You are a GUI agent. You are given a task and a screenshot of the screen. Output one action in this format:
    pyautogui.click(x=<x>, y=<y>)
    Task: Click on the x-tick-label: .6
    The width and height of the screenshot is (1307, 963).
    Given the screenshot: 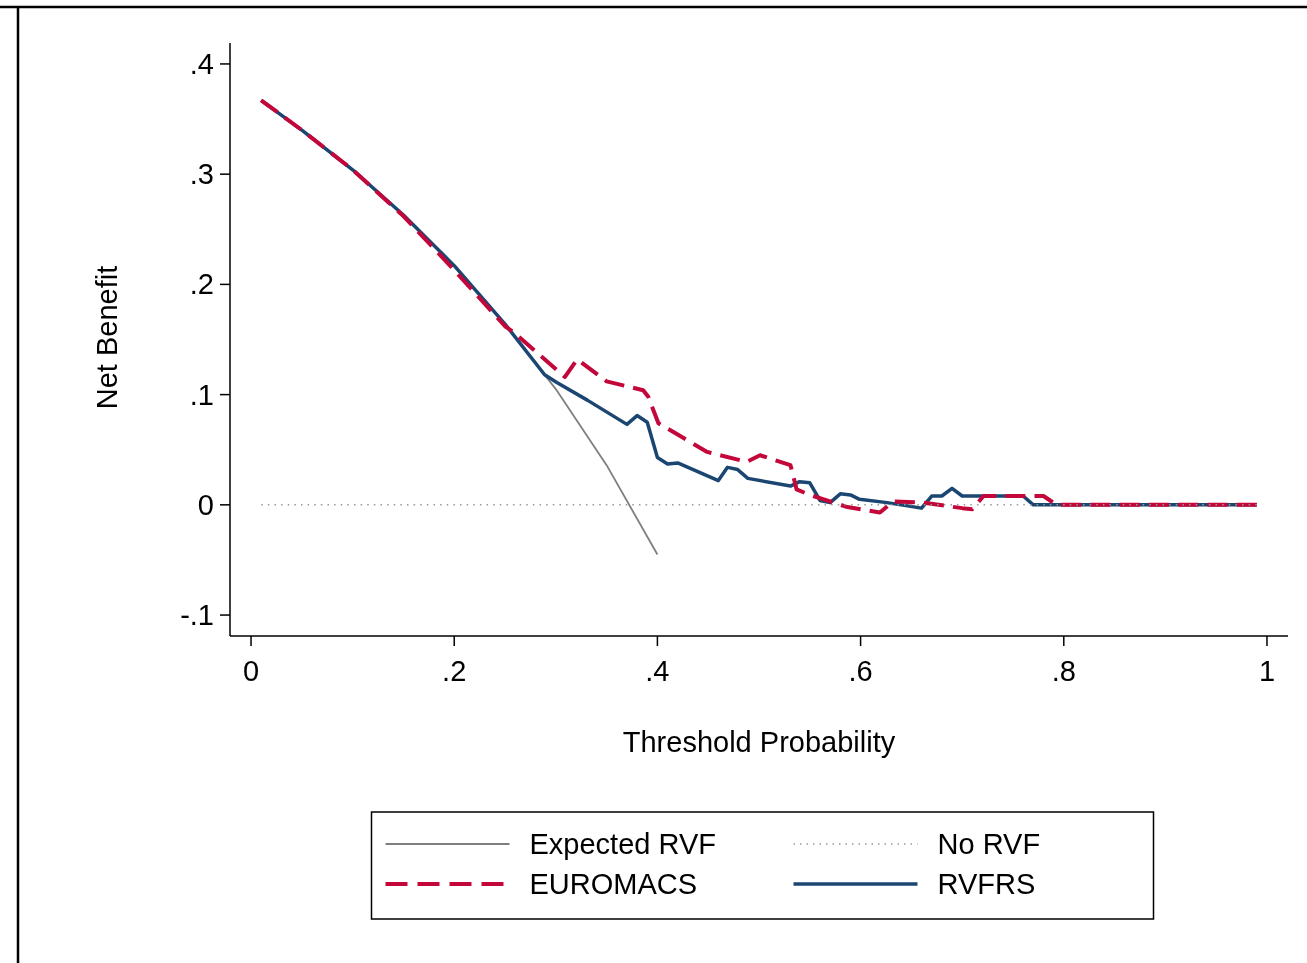 What is the action you would take?
    pyautogui.click(x=860, y=671)
    